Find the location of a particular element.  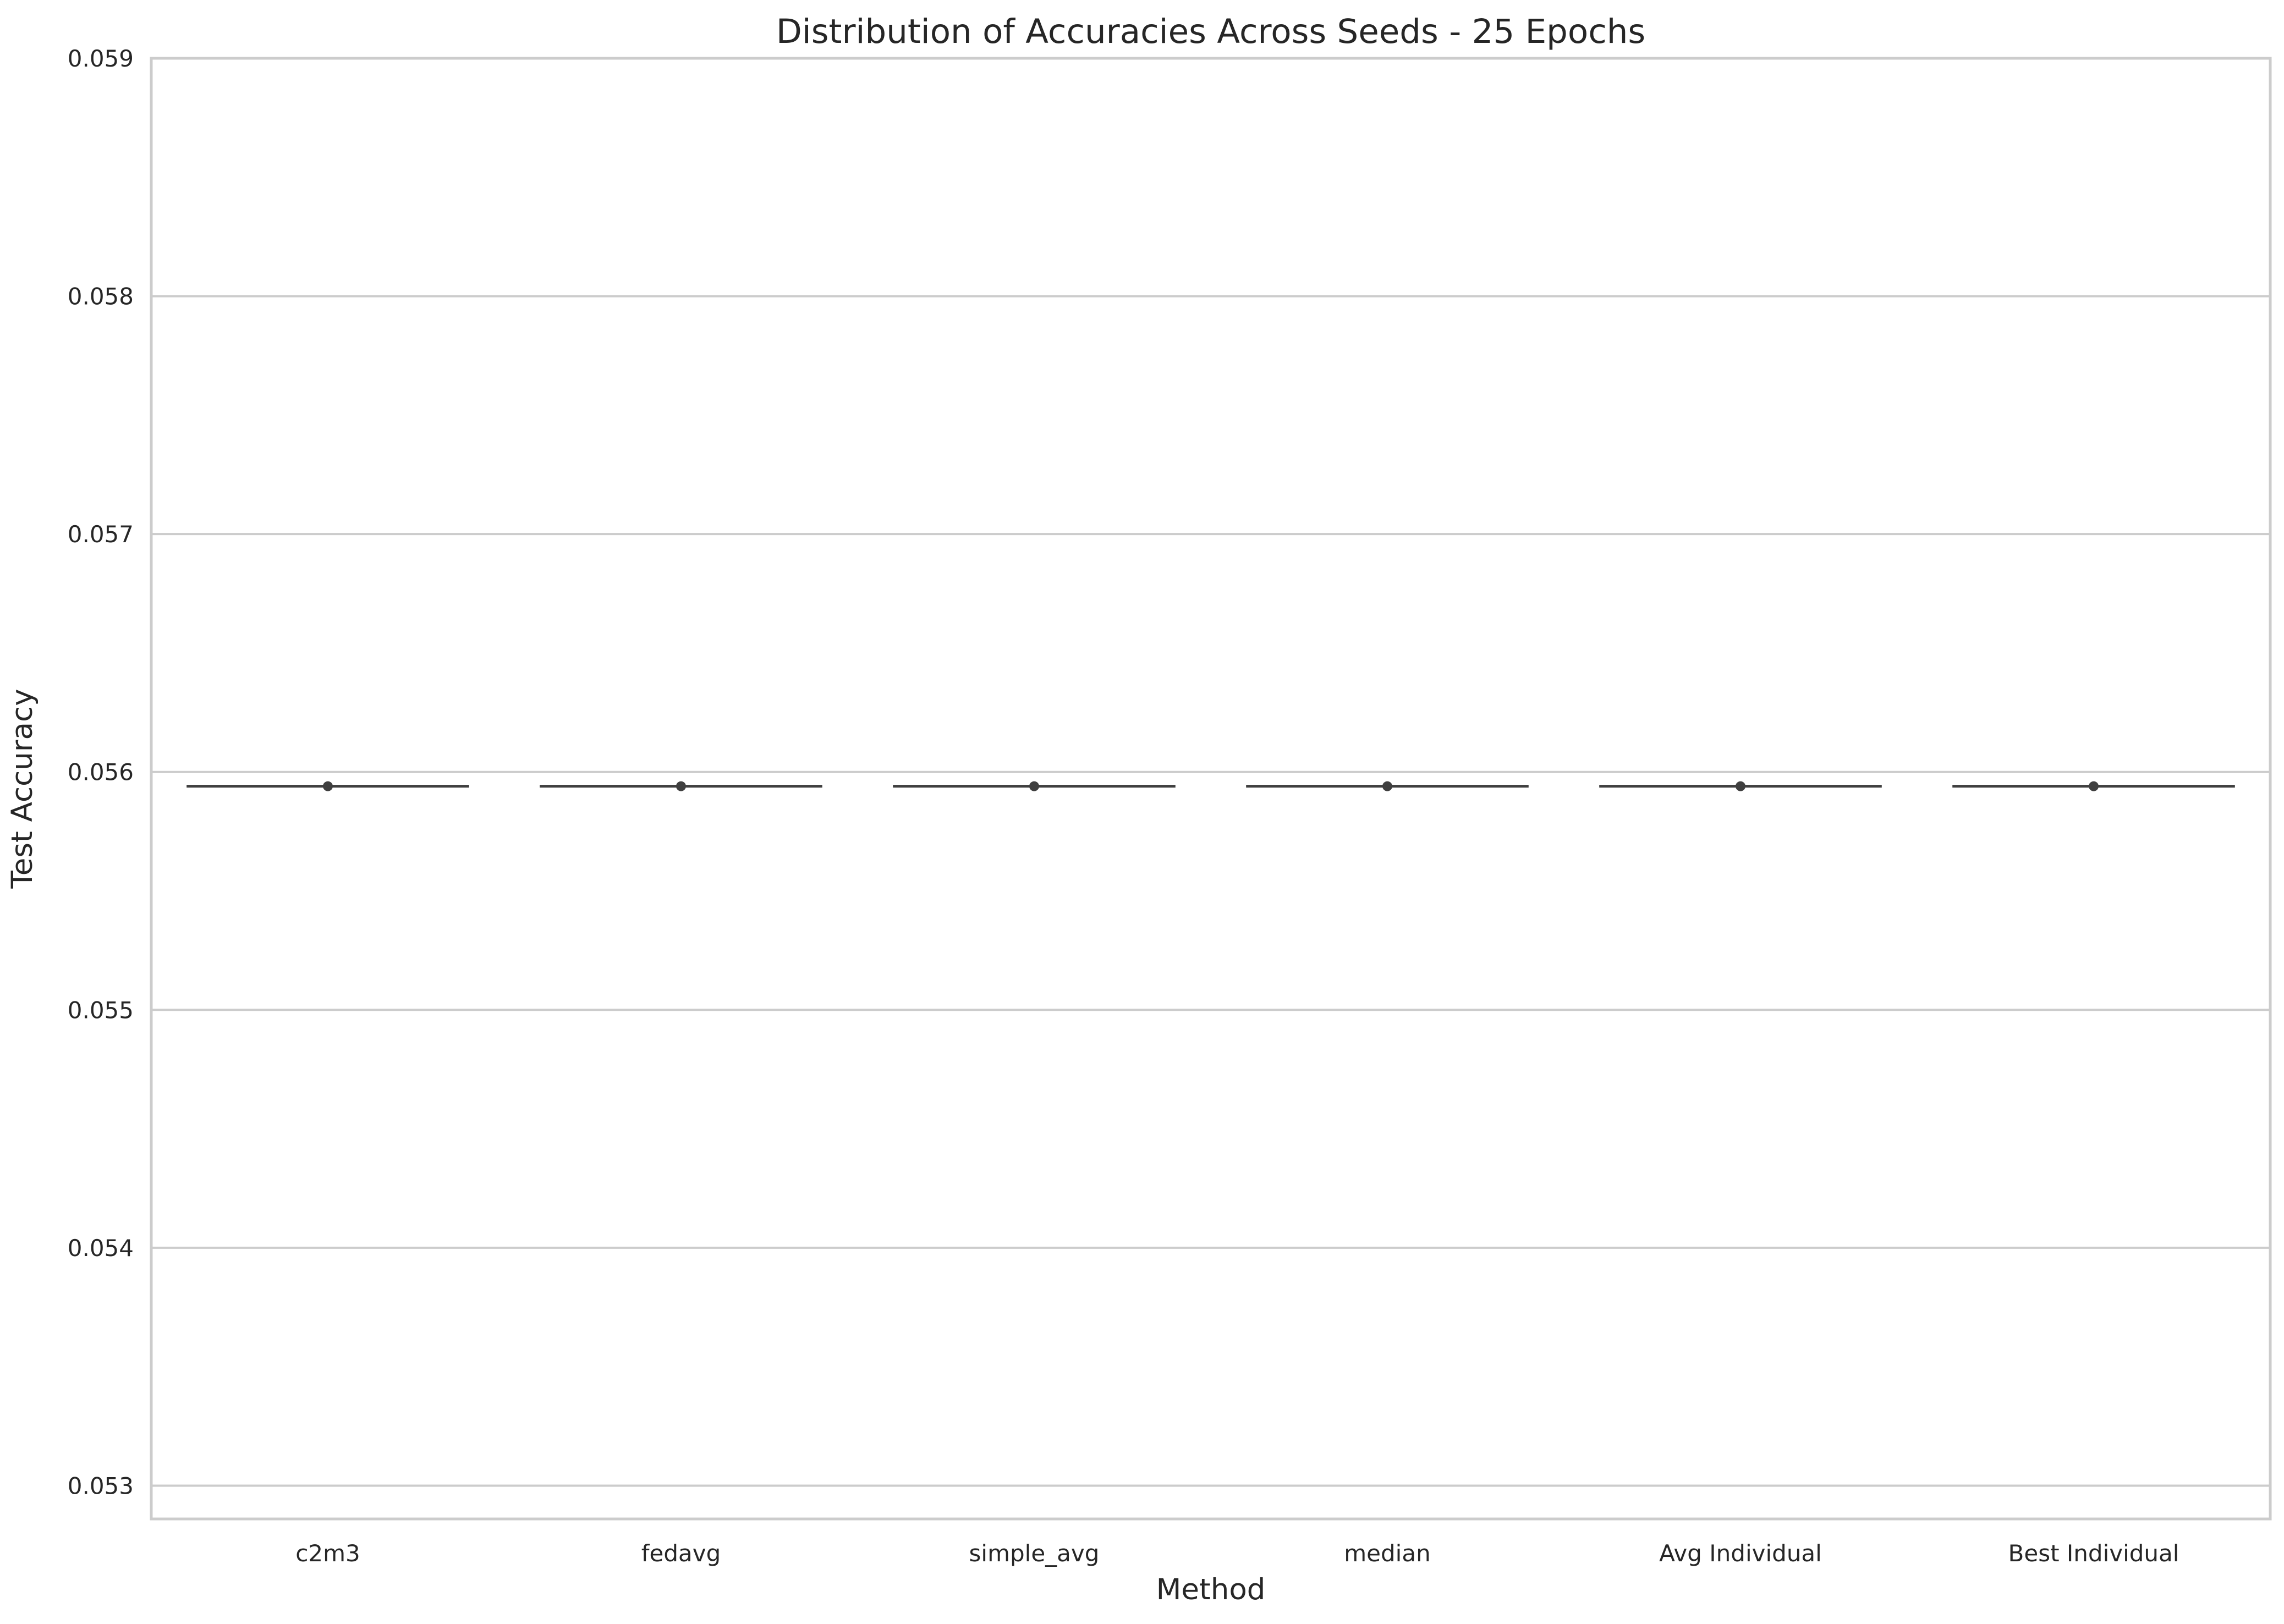

y-tick-label: 0.055 is located at coordinates (101, 1010).